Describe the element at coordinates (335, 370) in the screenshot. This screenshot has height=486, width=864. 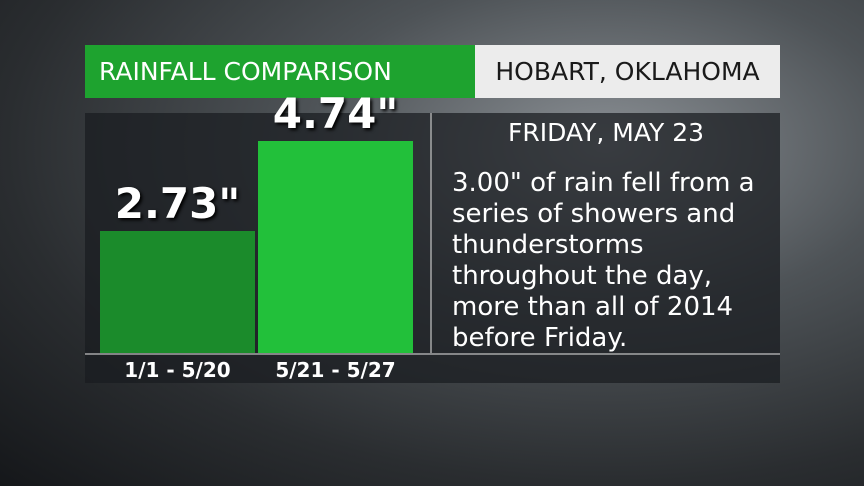
I see `x-tick-label: 5/21 - 5/27` at that location.